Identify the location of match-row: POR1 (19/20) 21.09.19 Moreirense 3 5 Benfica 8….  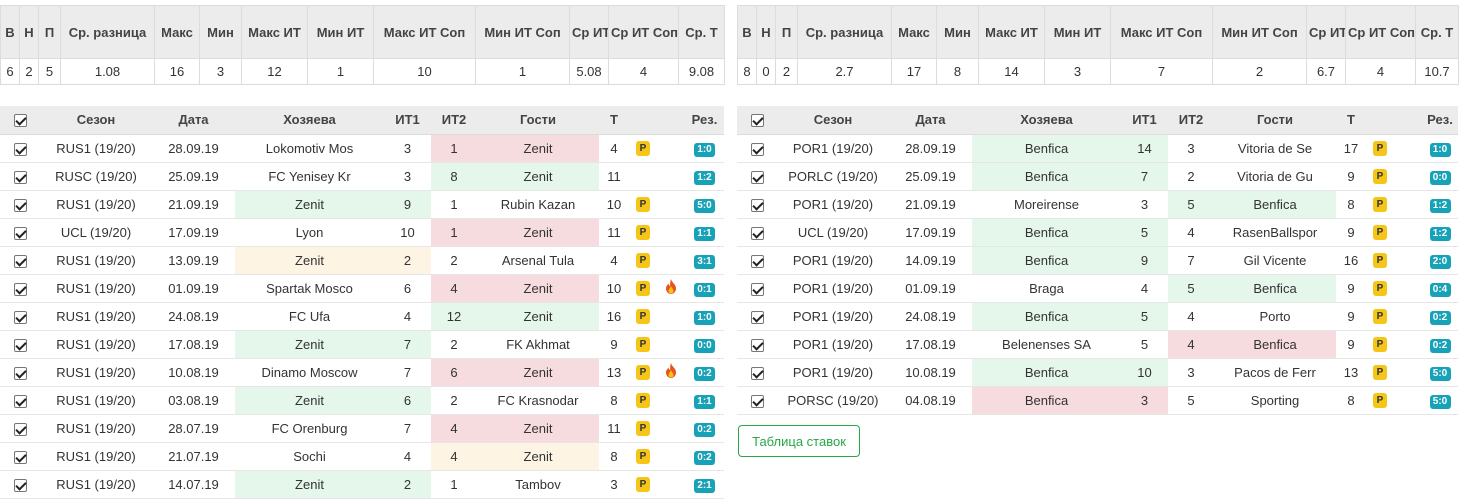
(1097, 204).